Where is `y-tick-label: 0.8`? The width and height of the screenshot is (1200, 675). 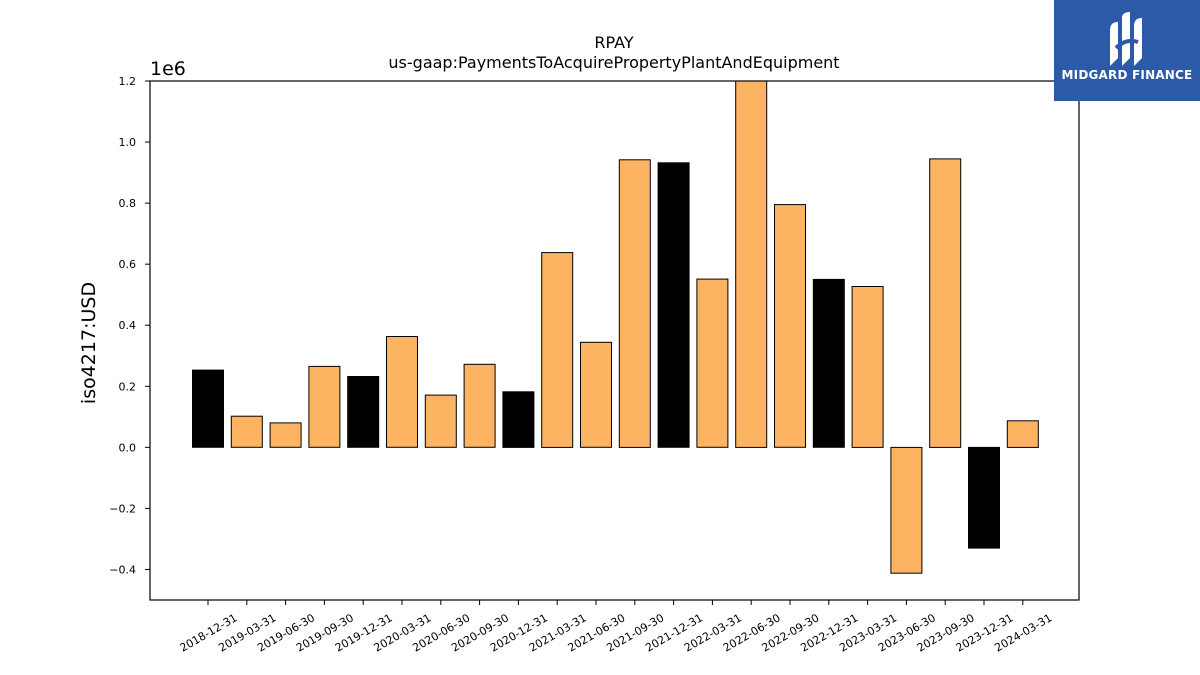 y-tick-label: 0.8 is located at coordinates (128, 203).